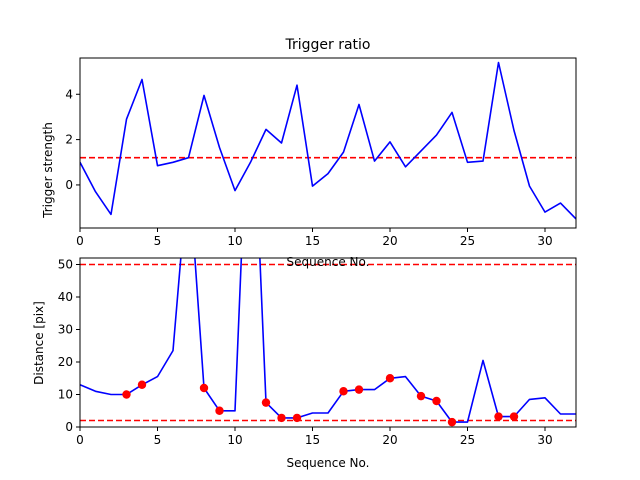 The image size is (640, 480). Describe the element at coordinates (65, 297) in the screenshot. I see `y-tick-label: 40` at that location.